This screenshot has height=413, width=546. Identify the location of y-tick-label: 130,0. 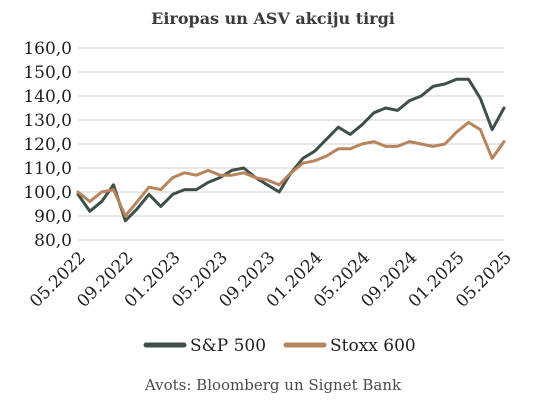
(47, 121).